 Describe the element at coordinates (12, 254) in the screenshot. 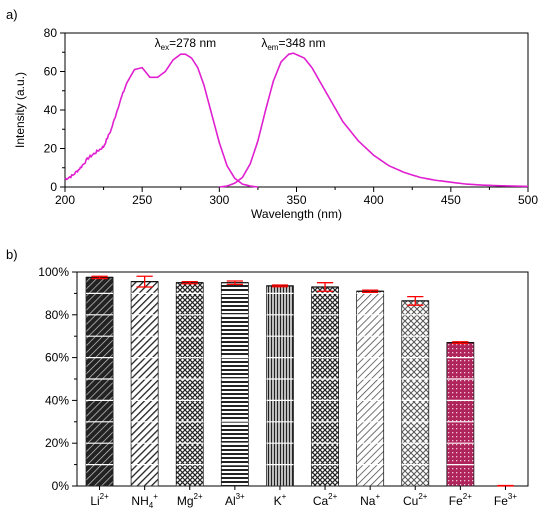

I see `panel-b-label: b)` at that location.